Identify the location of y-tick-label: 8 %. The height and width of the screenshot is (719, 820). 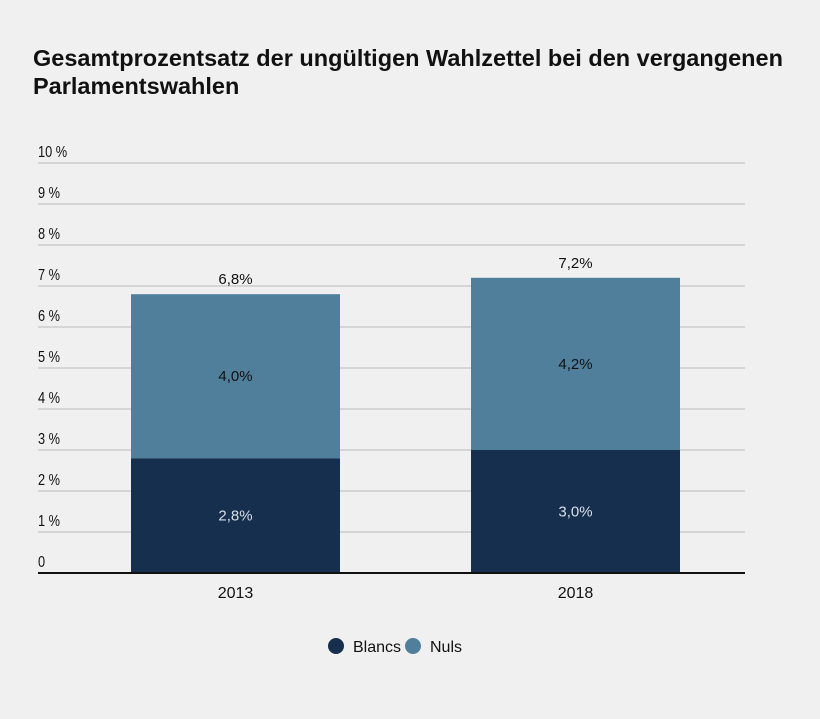
(49, 235).